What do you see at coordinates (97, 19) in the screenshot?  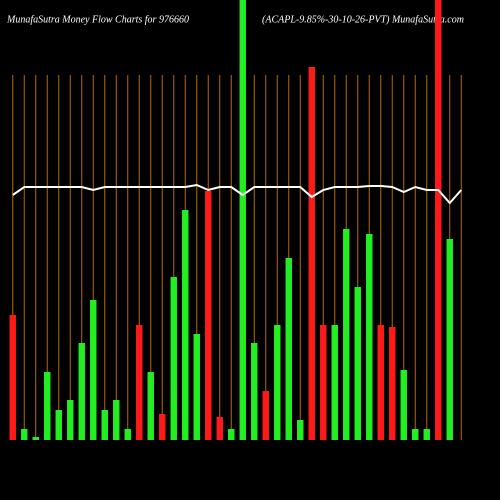 I see `chart-title: MunafaSutra Money Flow Charts for 976660` at bounding box center [97, 19].